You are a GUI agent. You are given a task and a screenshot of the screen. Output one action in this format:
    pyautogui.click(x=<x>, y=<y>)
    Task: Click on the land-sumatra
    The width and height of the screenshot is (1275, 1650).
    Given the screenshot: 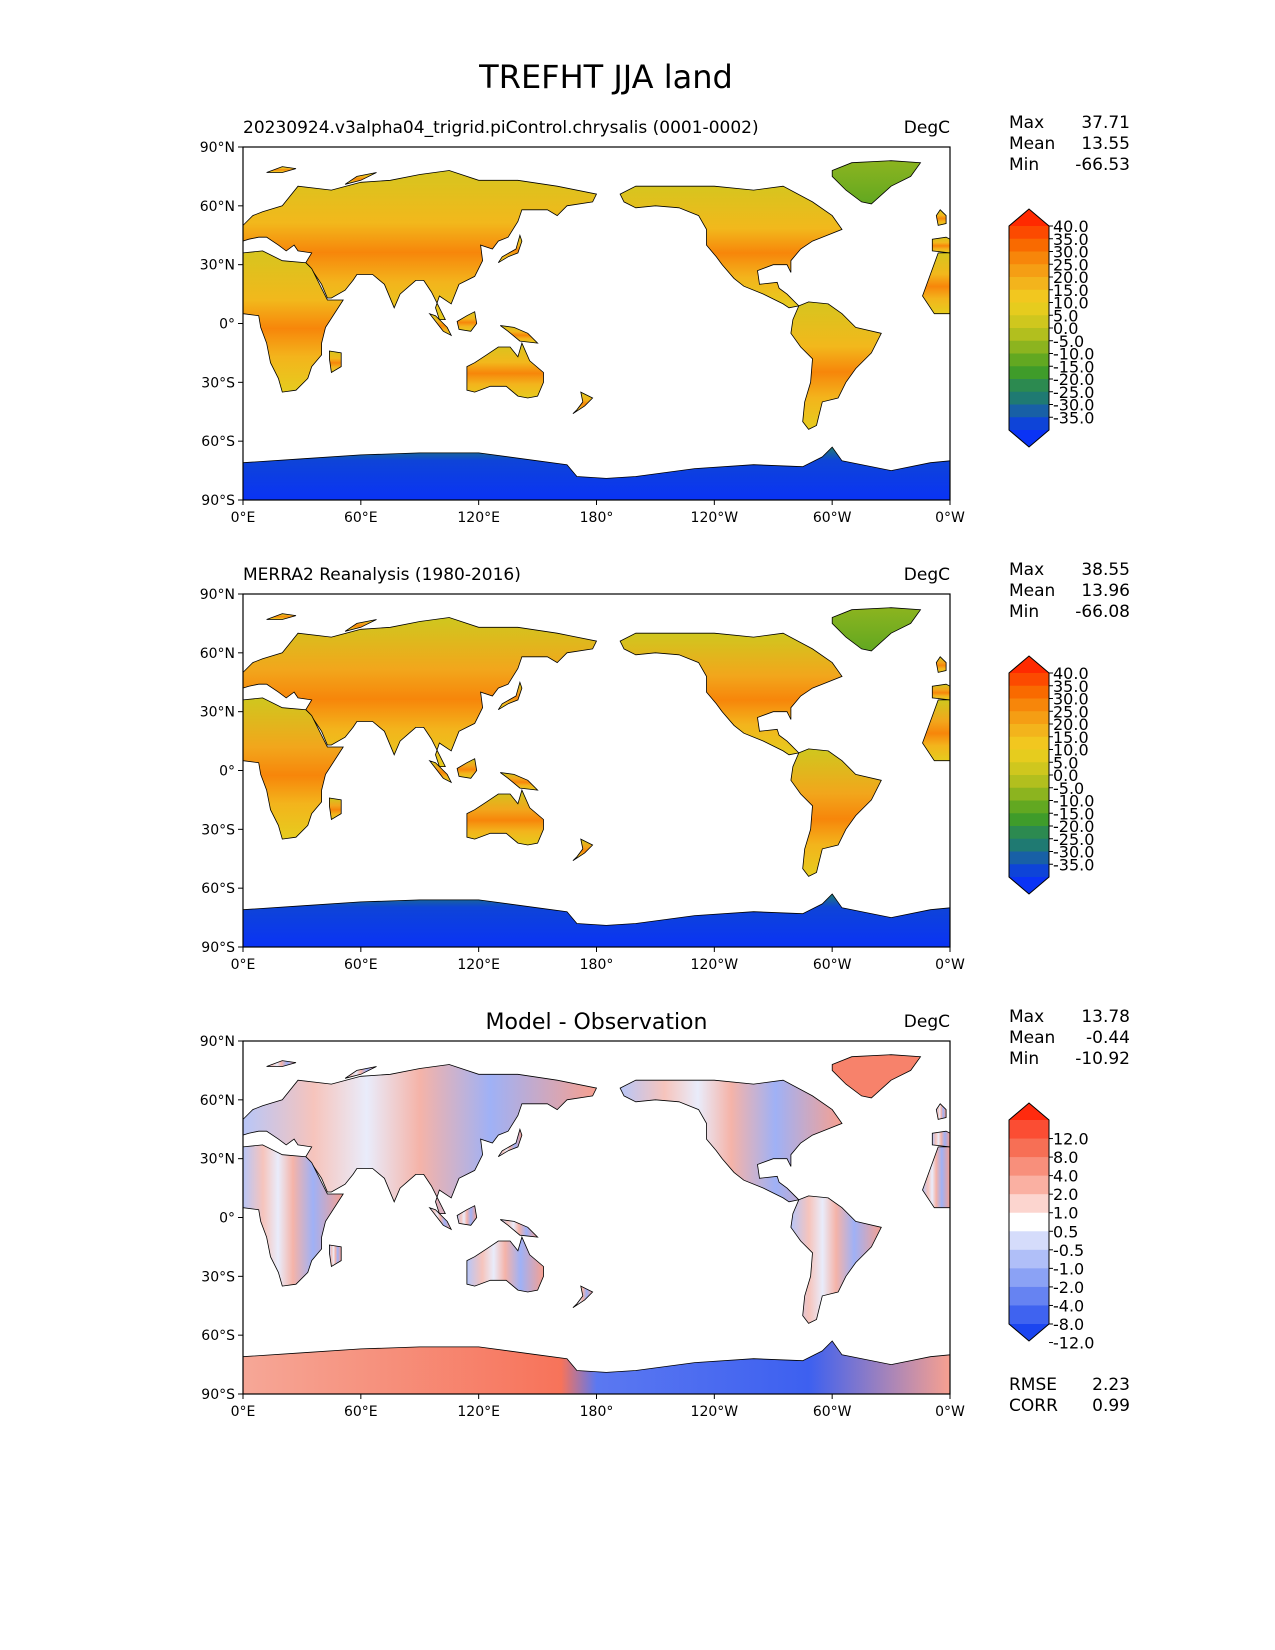 What is the action you would take?
    pyautogui.click(x=440, y=771)
    